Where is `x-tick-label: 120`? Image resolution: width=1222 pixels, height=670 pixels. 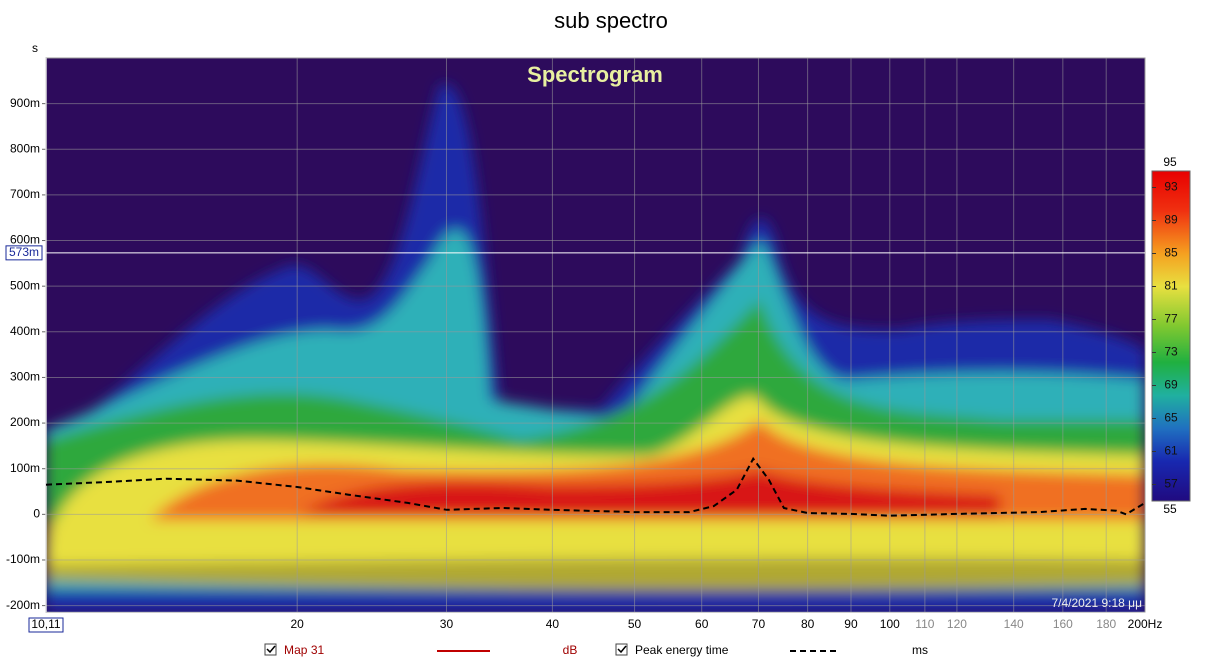 x-tick-label: 120 is located at coordinates (957, 624).